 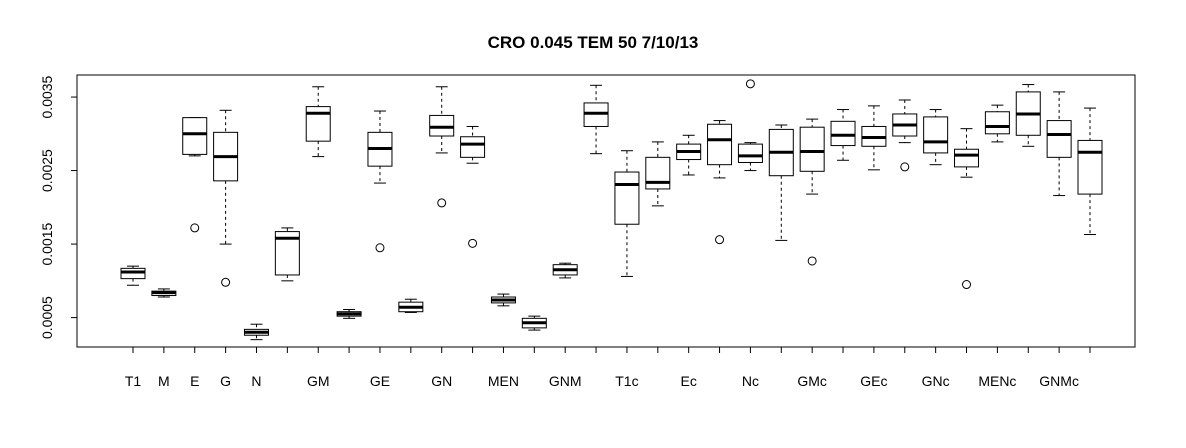 What do you see at coordinates (133, 381) in the screenshot?
I see `x-tick-label: T1` at bounding box center [133, 381].